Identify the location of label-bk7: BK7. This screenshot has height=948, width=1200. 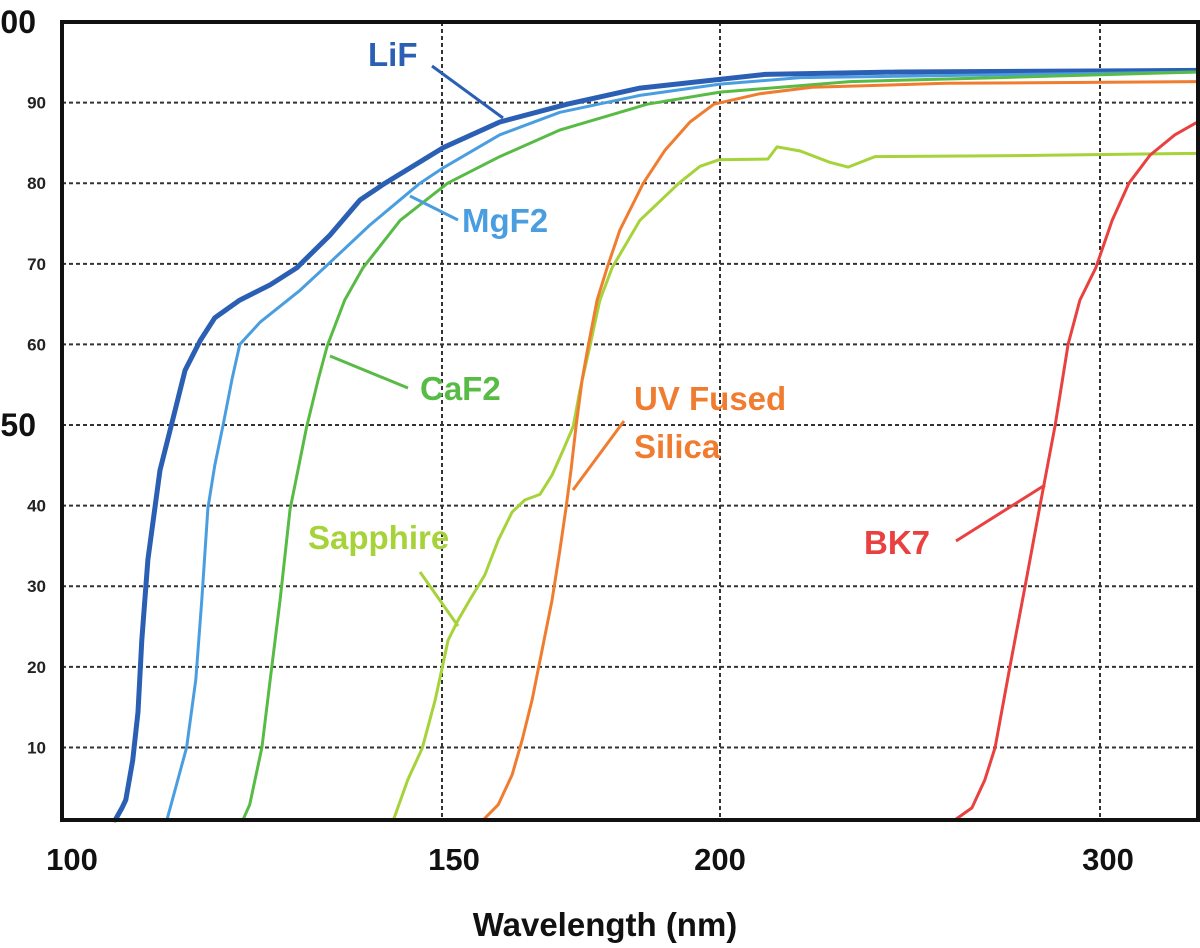
(897, 542).